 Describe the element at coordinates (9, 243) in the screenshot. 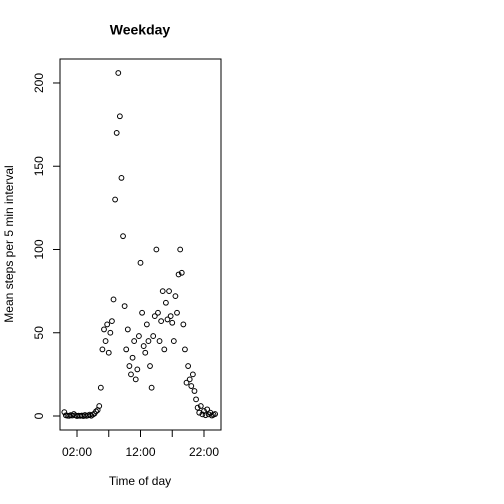

I see `y-axis-label: Mean steps per 5 min interval` at that location.